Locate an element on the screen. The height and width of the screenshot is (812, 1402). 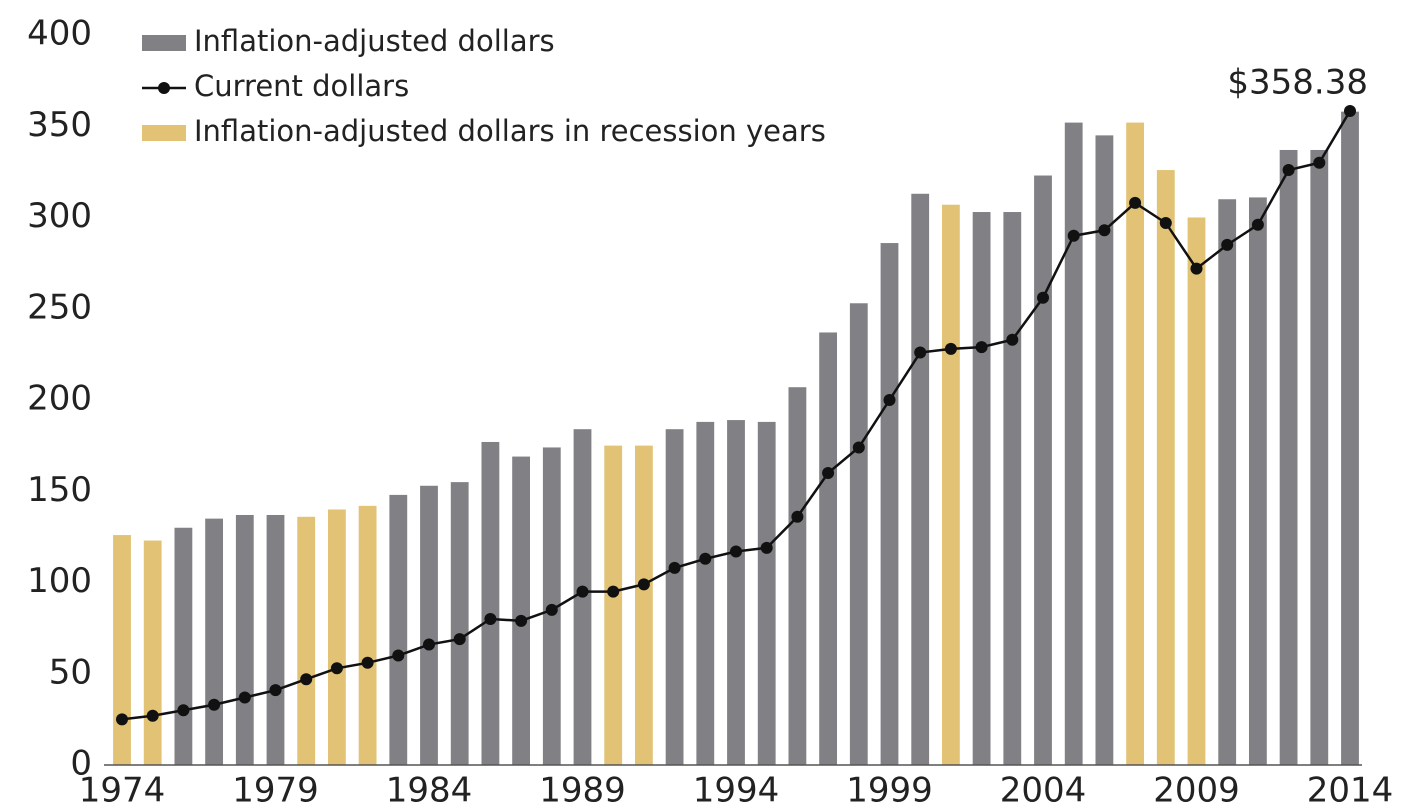
legend-point is located at coordinates (164, 88).